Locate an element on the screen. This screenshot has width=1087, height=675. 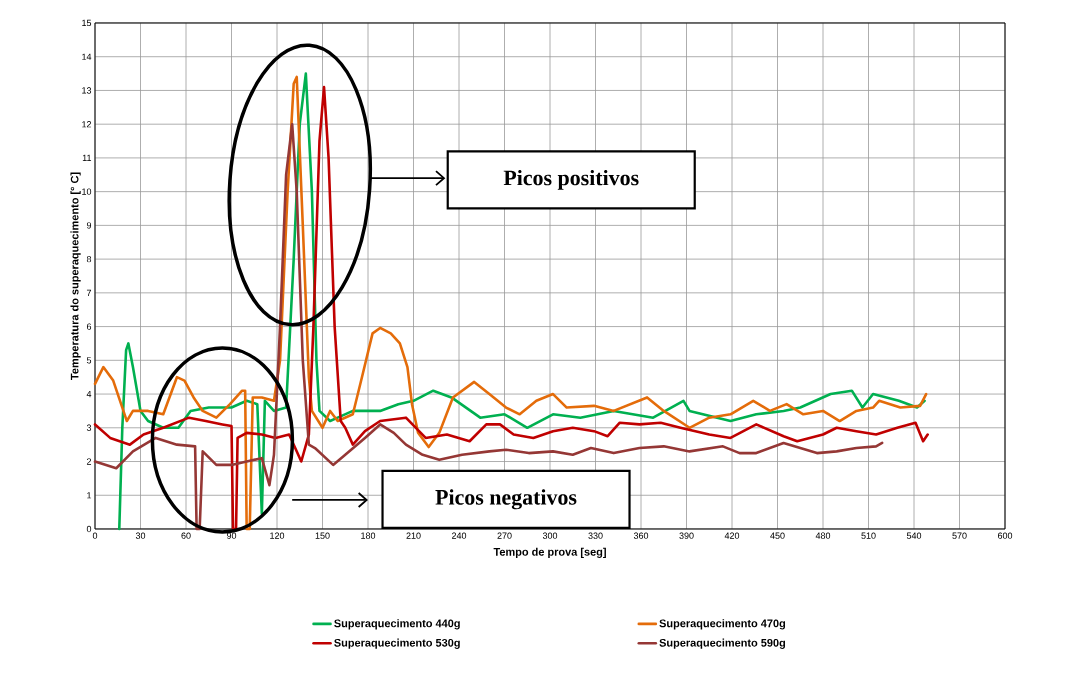
x-tick-label: 90 is located at coordinates (231, 535).